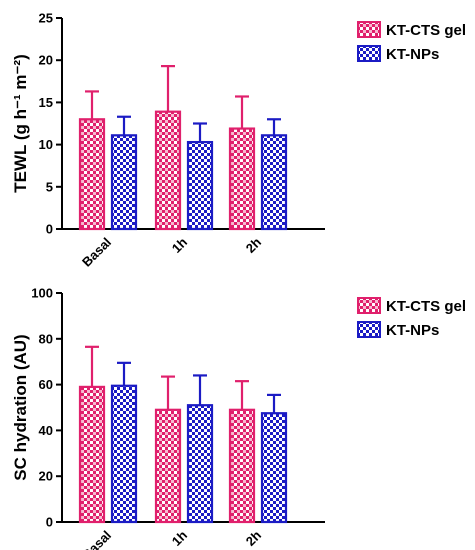 The width and height of the screenshot is (475, 550). What do you see at coordinates (46, 144) in the screenshot?
I see `y-tick-label: 10` at bounding box center [46, 144].